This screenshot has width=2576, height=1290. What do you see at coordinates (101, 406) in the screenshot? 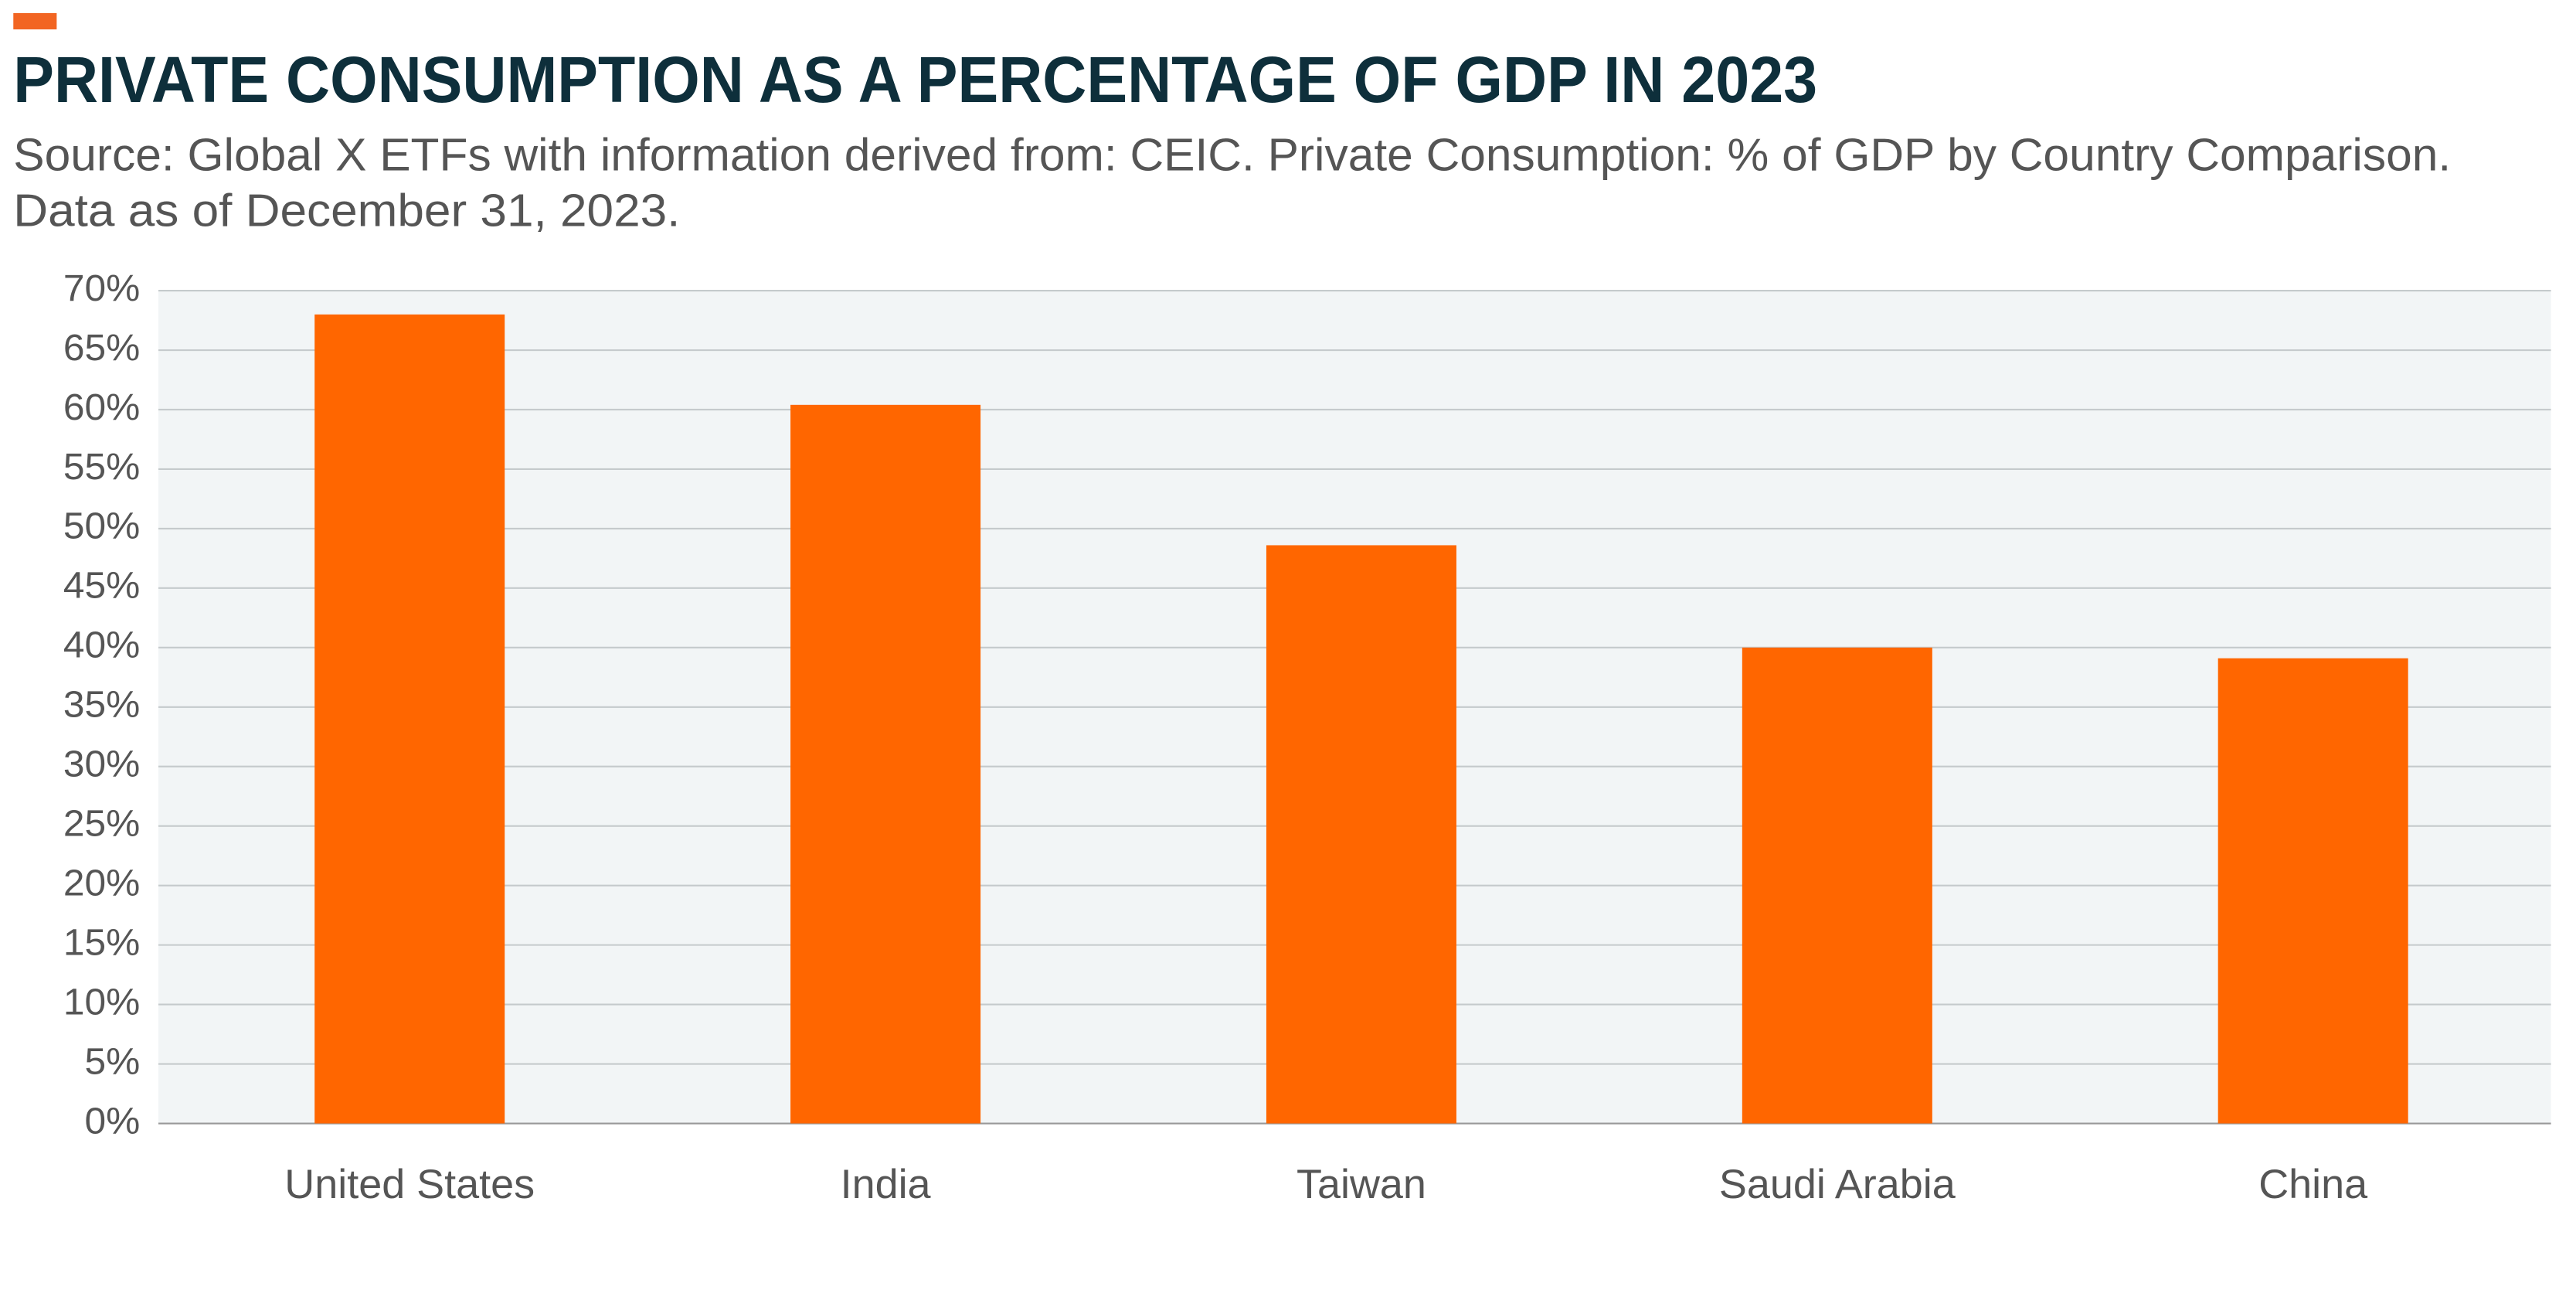
I see `y-tick-label: 60%` at bounding box center [101, 406].